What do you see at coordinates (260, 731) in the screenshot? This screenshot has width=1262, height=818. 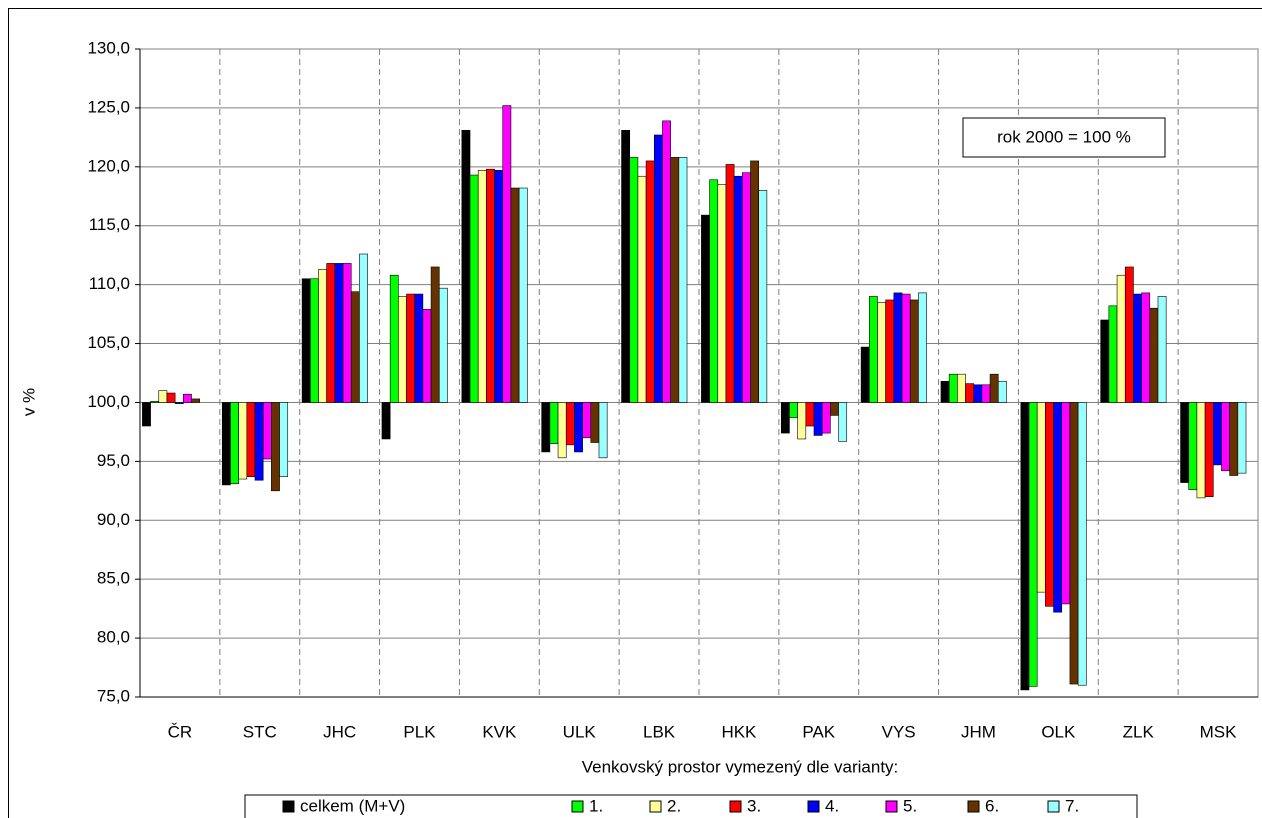 I see `x-tick-label: STC` at bounding box center [260, 731].